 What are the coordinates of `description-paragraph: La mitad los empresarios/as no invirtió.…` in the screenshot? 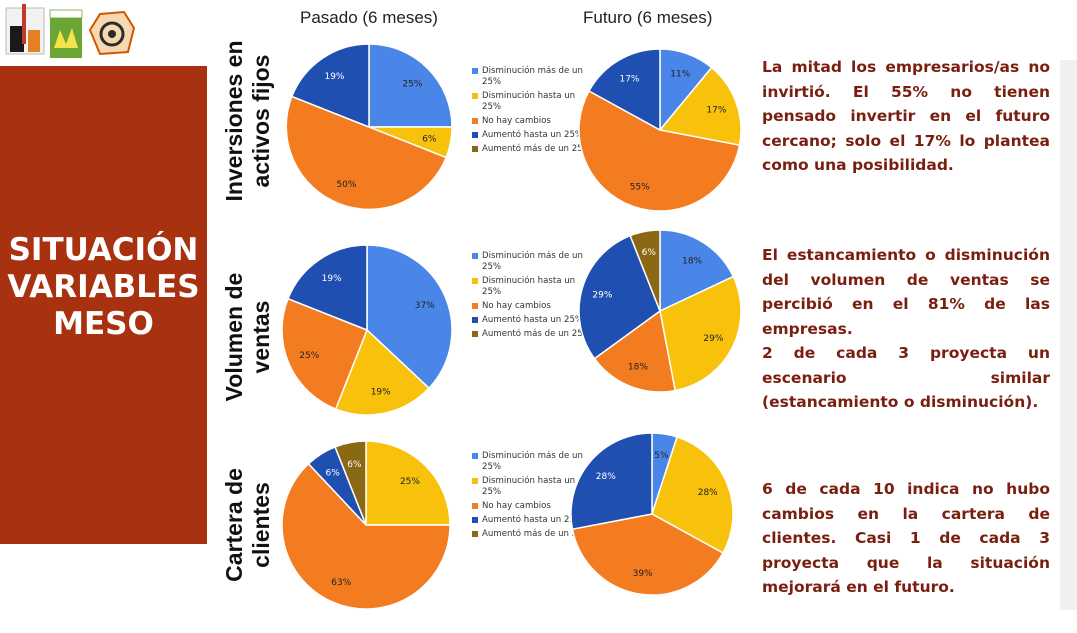 It's located at (906, 116).